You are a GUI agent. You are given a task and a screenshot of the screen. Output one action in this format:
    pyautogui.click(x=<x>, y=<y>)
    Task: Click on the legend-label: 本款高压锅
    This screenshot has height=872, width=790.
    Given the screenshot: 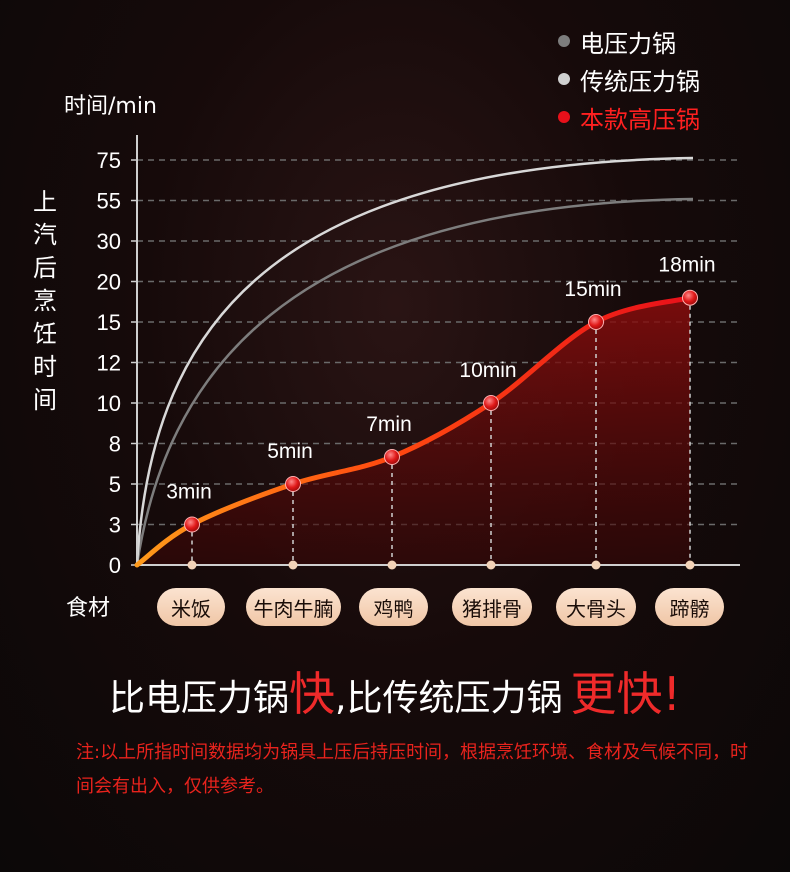 What is the action you would take?
    pyautogui.click(x=640, y=119)
    